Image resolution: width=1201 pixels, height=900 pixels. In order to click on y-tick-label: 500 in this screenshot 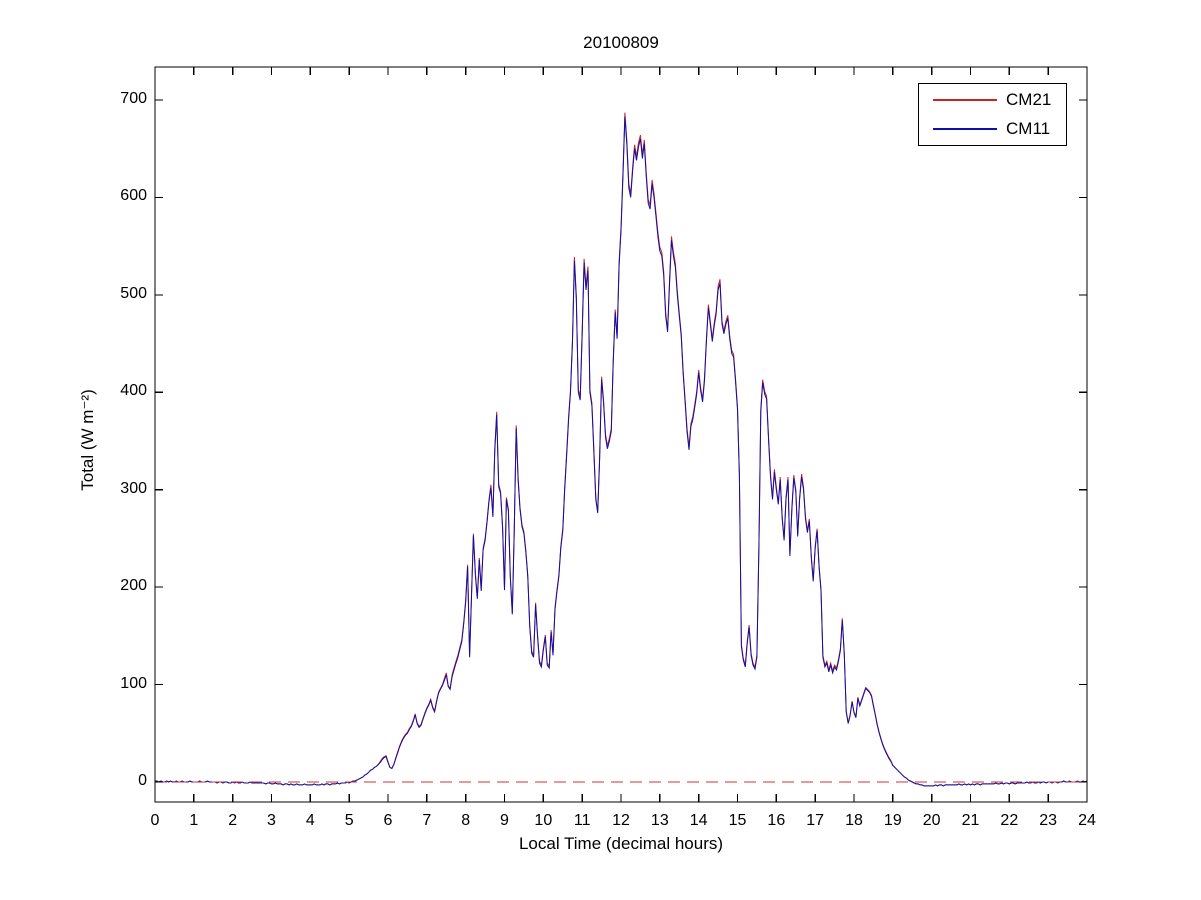, I will do `click(133, 293)`.